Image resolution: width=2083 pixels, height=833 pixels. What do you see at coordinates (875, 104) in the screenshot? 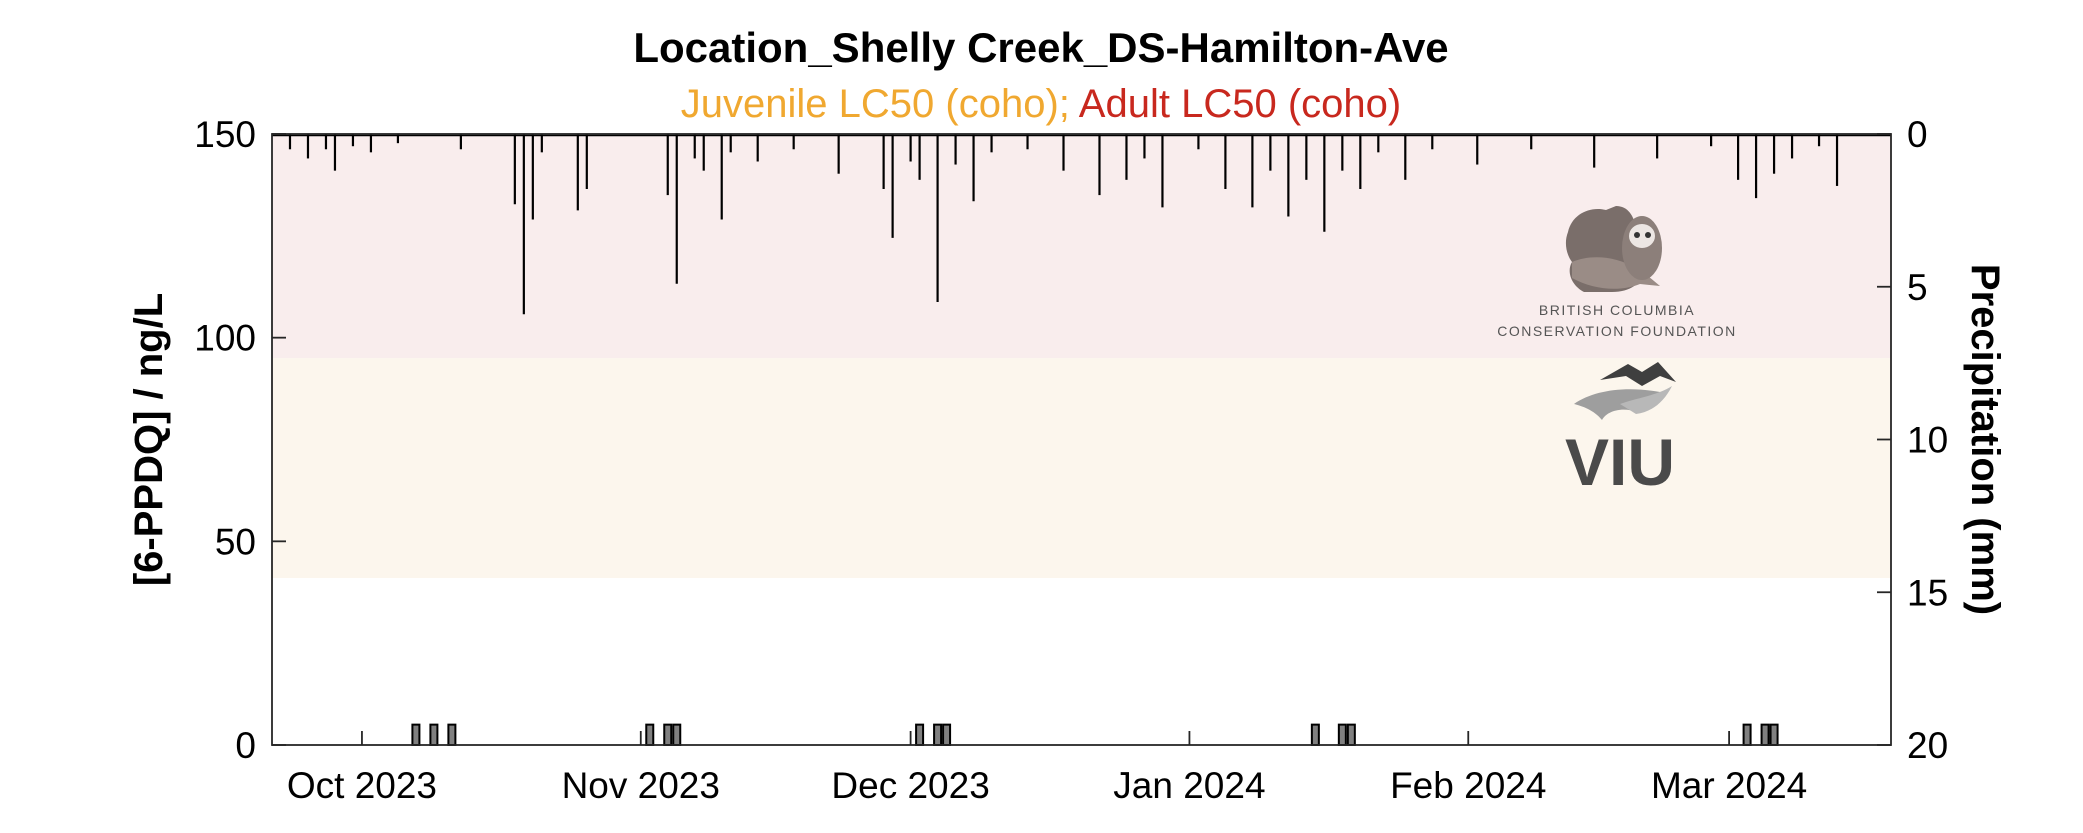
I see `juvenile-lc50-label: Juvenile LC50 (coho);` at bounding box center [875, 104].